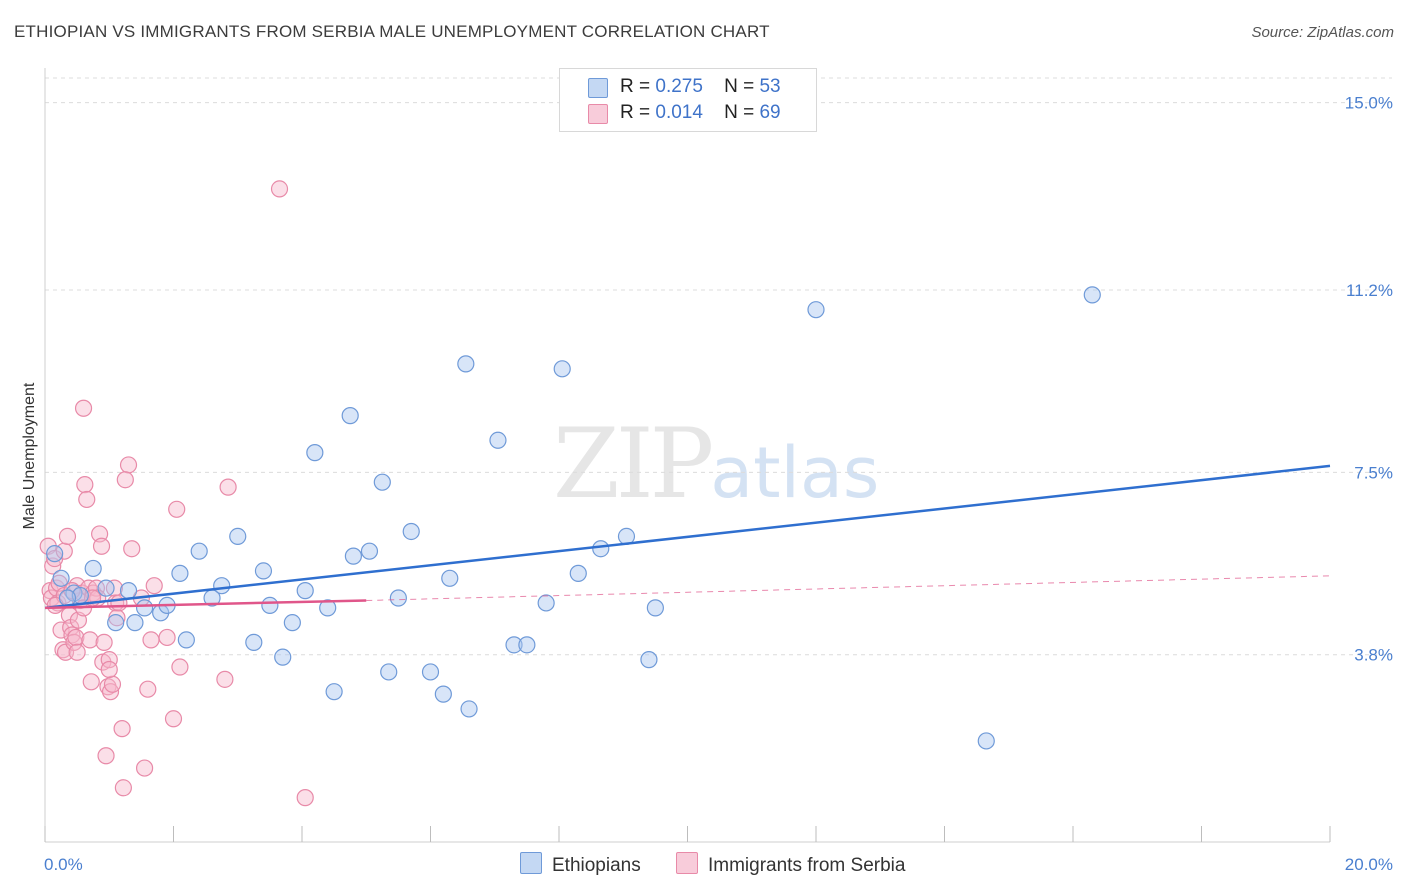 This screenshot has height=892, width=1406. Describe the element at coordinates (1322, 32) in the screenshot. I see `chart-source: Source: ZipAtlas.com` at that location.